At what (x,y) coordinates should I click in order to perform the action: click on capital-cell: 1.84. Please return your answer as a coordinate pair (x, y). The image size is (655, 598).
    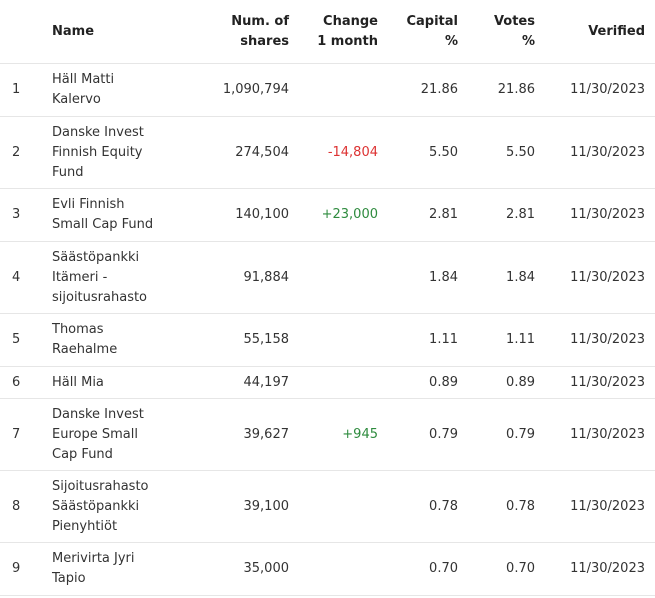
    Looking at the image, I should click on (418, 277).